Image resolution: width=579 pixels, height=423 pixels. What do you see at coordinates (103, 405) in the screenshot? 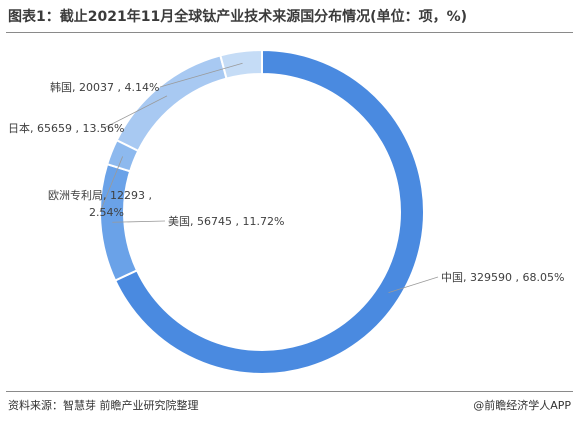
I see `source-note: 资料来源：智慧芽 前瞻产业研究院整理` at bounding box center [103, 405].